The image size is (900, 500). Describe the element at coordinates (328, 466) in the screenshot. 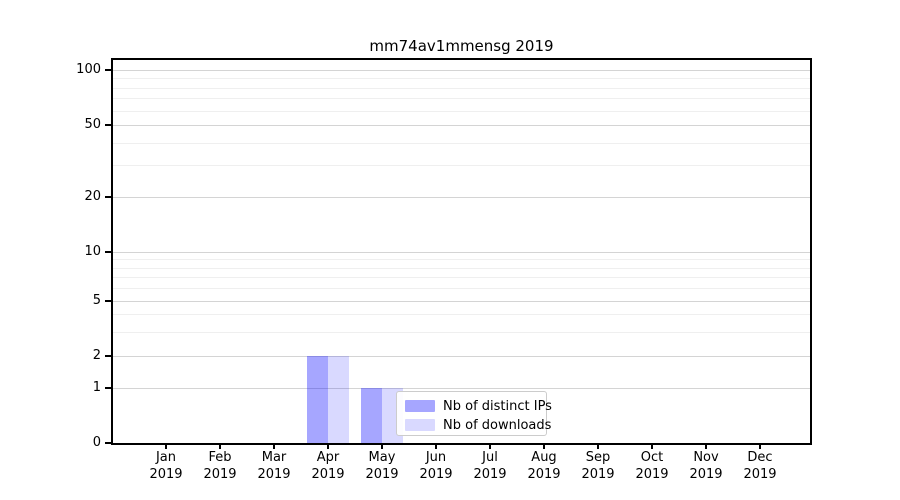

I see `x-tick-label-apr: Apr 2019` at that location.